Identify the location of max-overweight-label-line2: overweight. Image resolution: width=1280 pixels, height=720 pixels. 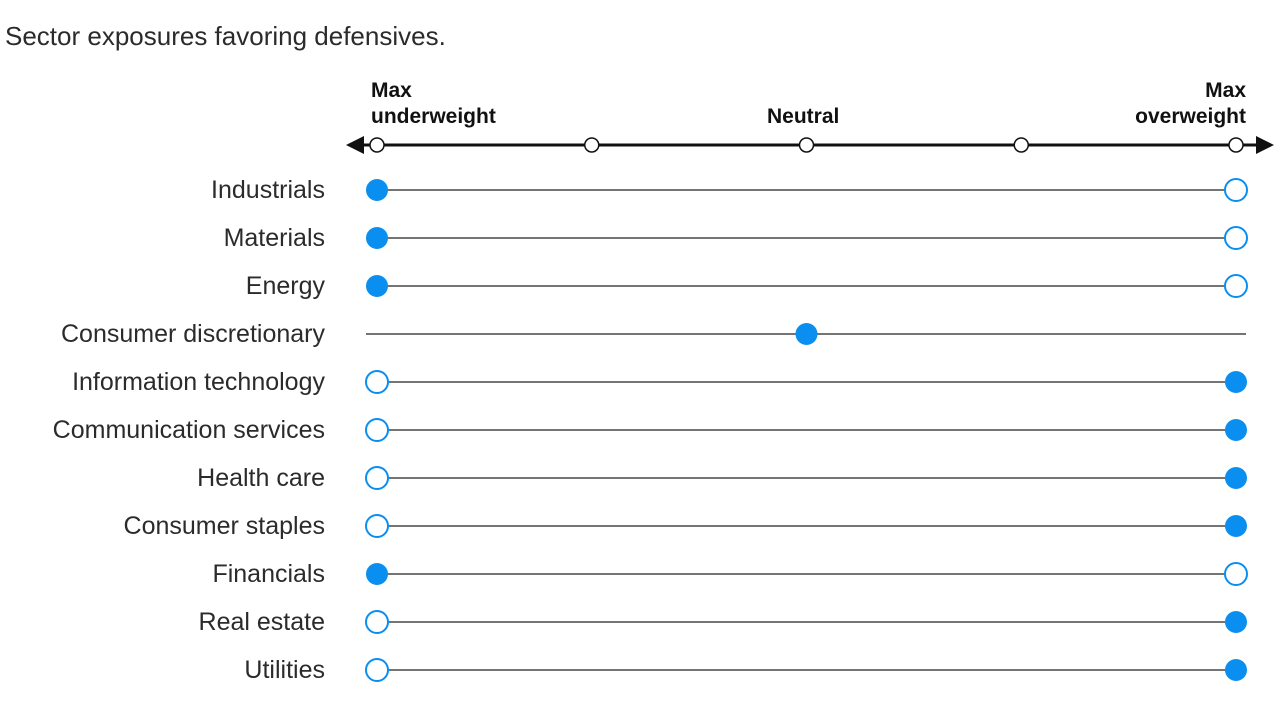
(1190, 116).